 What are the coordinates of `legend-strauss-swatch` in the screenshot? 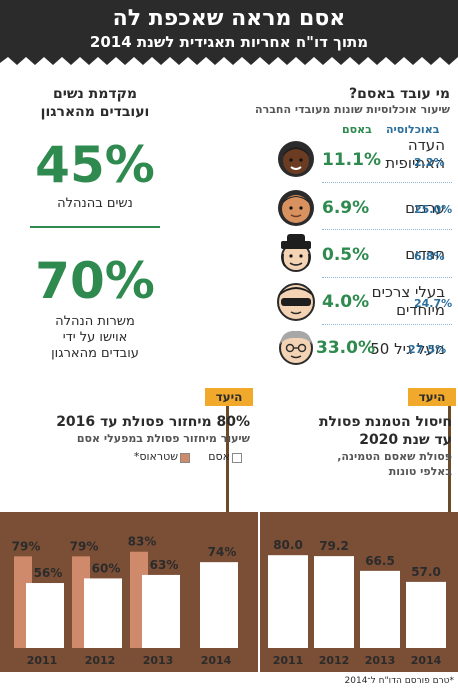 It's located at (185, 458).